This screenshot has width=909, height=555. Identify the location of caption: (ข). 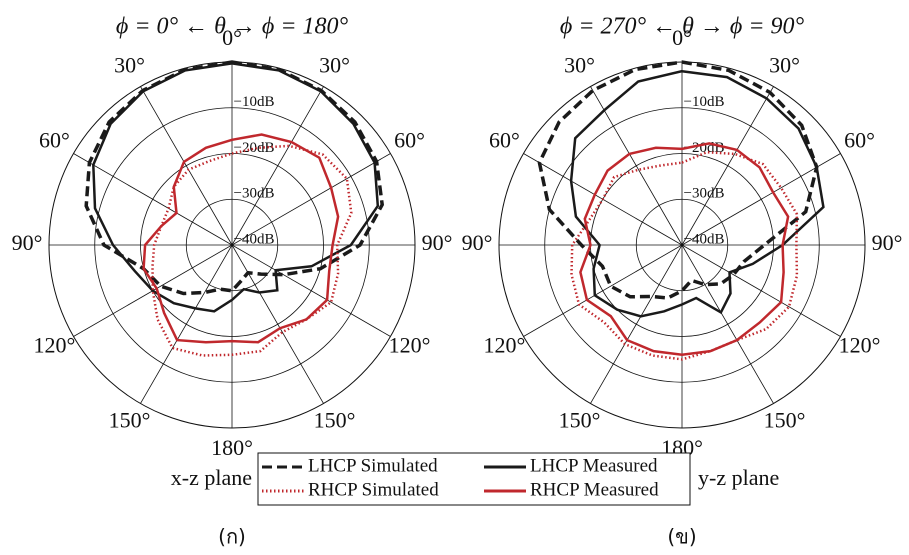
(681, 537).